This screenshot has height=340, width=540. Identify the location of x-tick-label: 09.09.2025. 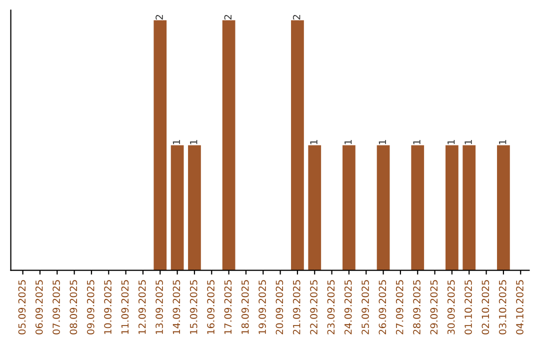
(90, 307).